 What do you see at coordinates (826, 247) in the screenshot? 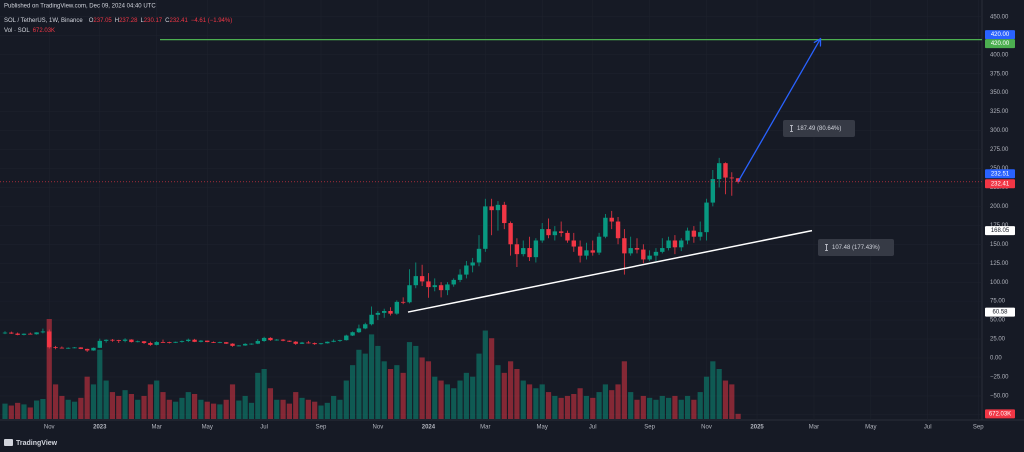
I see `trendline-measure-icon` at bounding box center [826, 247].